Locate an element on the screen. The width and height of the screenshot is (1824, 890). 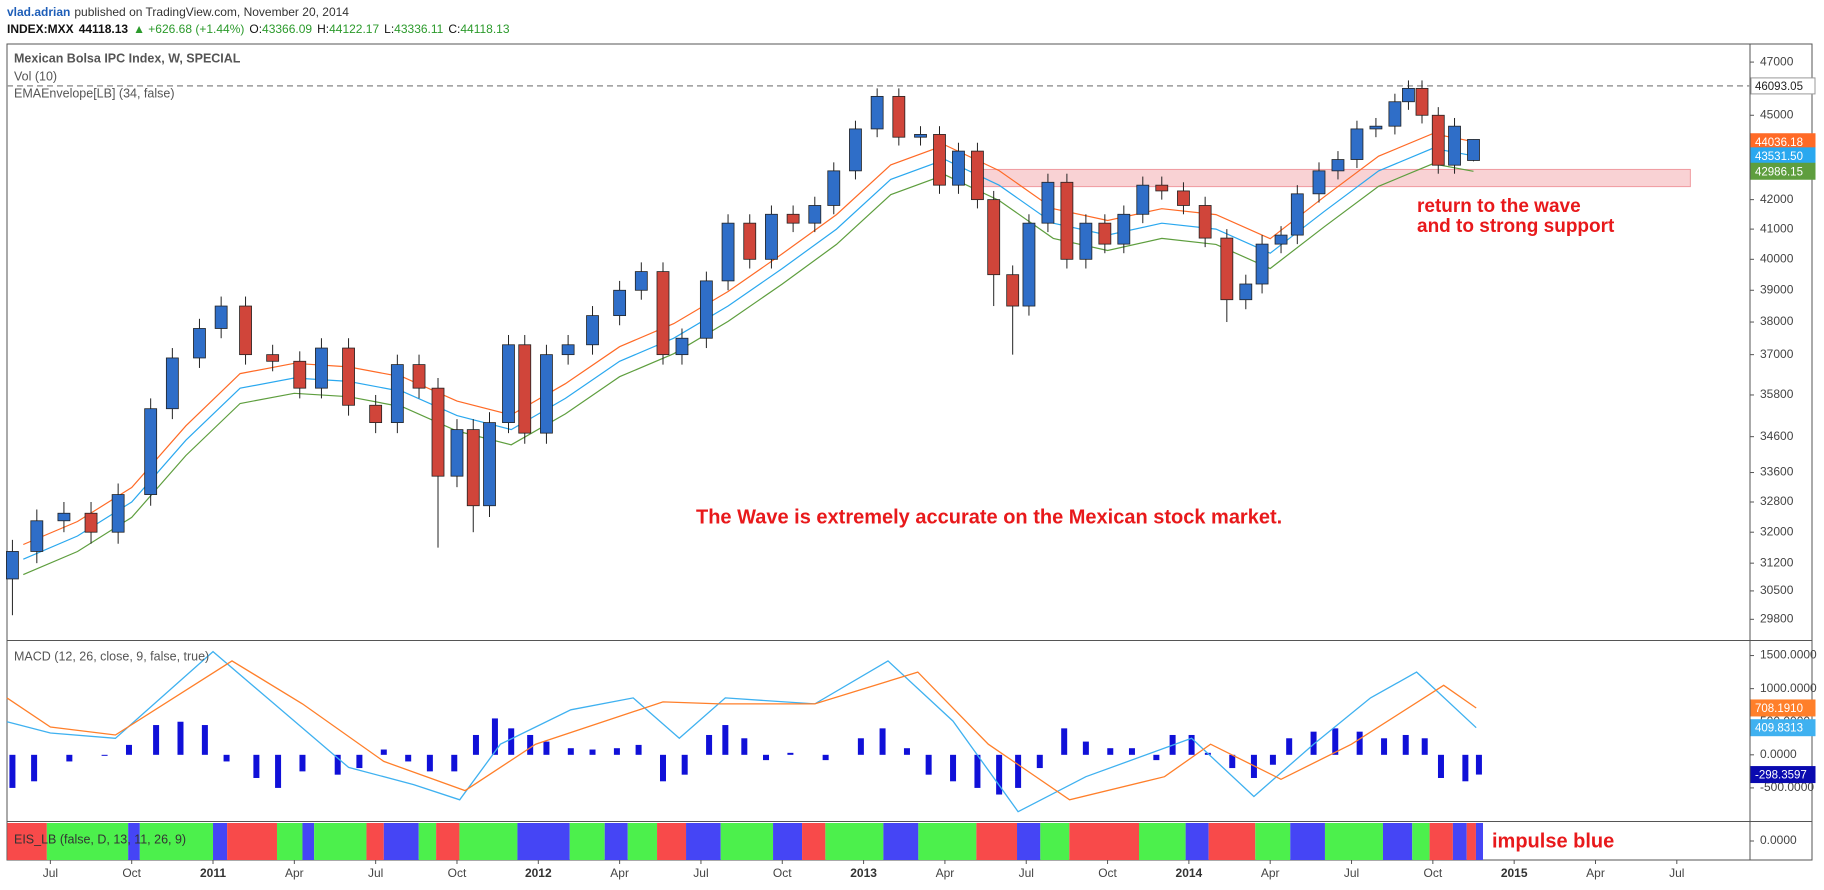
y-tick-label: 34600 is located at coordinates (1777, 436).